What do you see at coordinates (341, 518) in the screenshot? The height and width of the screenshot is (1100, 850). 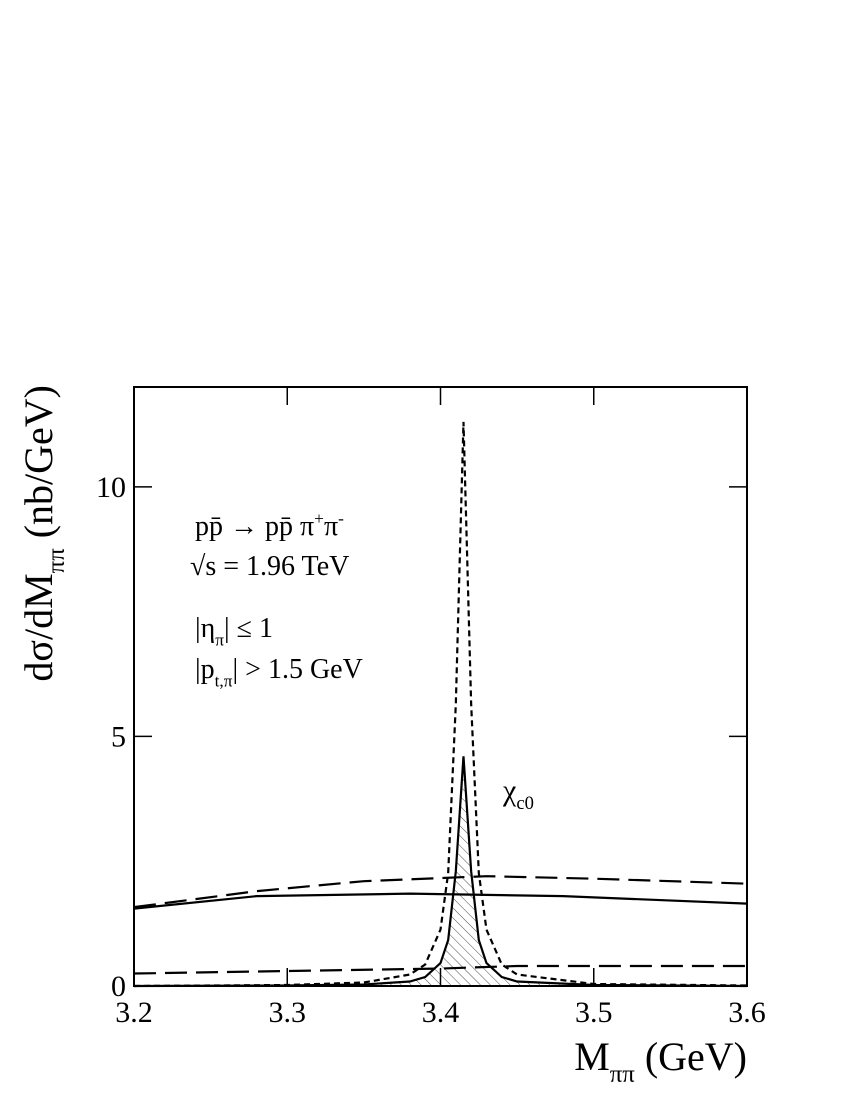 I see `annotation-part: -` at bounding box center [341, 518].